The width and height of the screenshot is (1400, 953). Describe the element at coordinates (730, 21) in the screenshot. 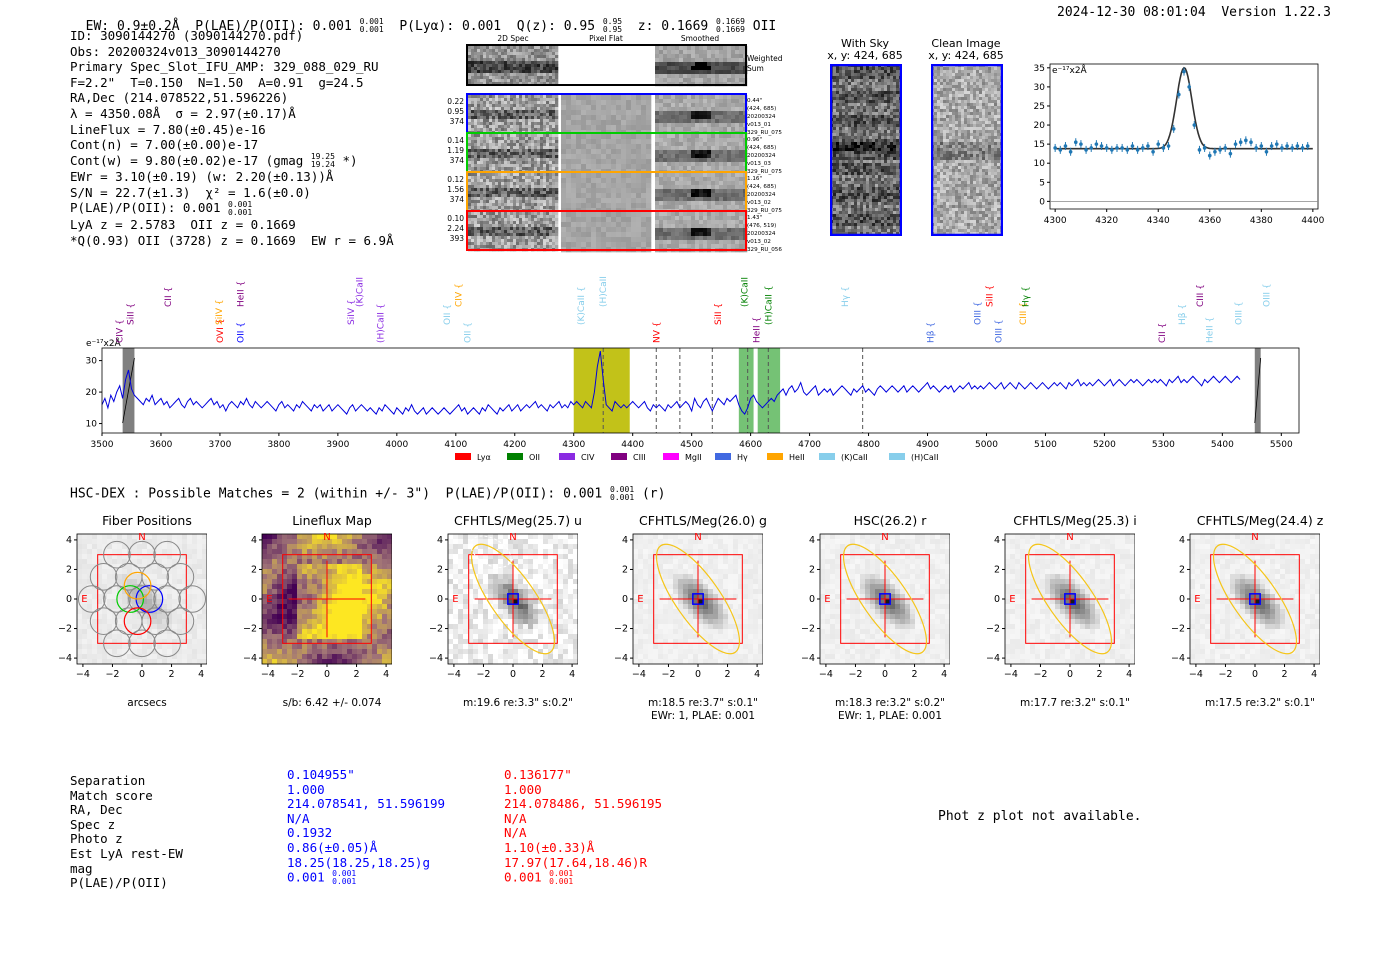

I see `hdr-z-frac-top: 0.1669` at that location.